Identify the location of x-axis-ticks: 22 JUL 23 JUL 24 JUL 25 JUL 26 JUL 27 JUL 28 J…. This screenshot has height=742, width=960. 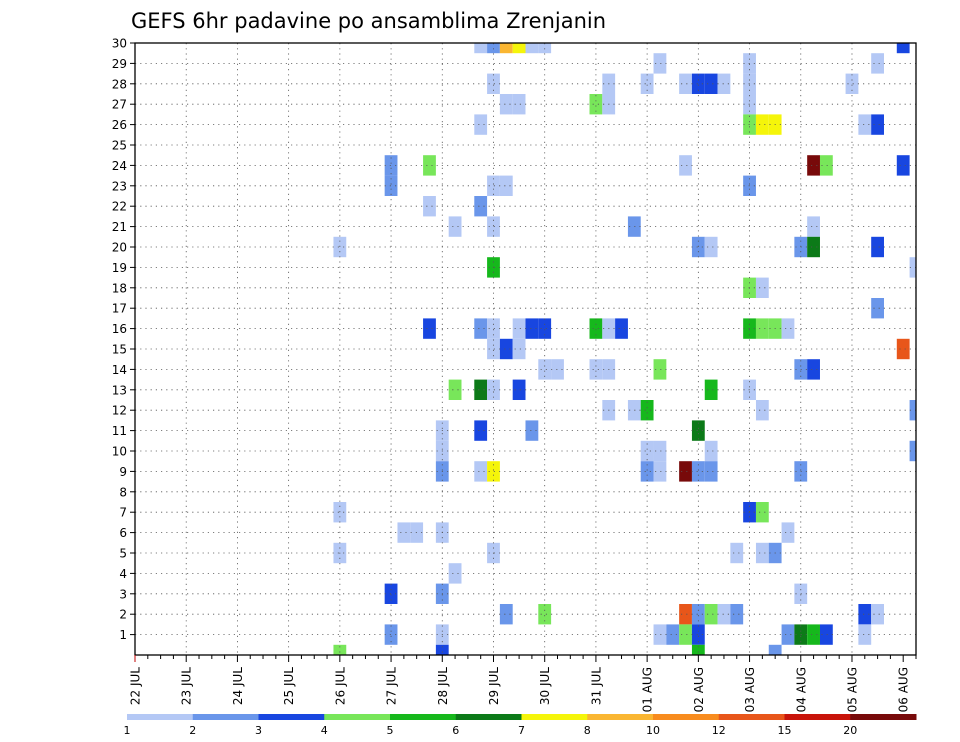
(523, 683).